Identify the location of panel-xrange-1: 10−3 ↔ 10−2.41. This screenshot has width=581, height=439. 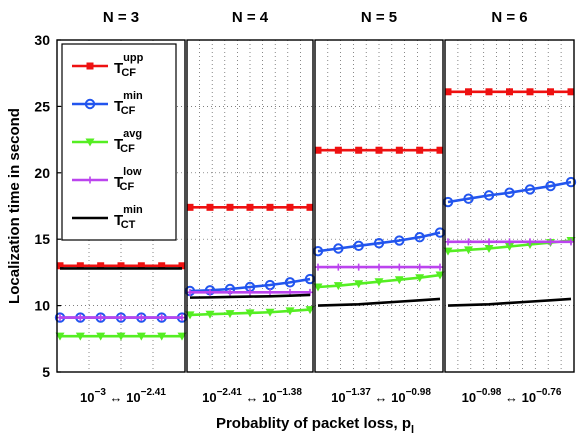
(123, 396).